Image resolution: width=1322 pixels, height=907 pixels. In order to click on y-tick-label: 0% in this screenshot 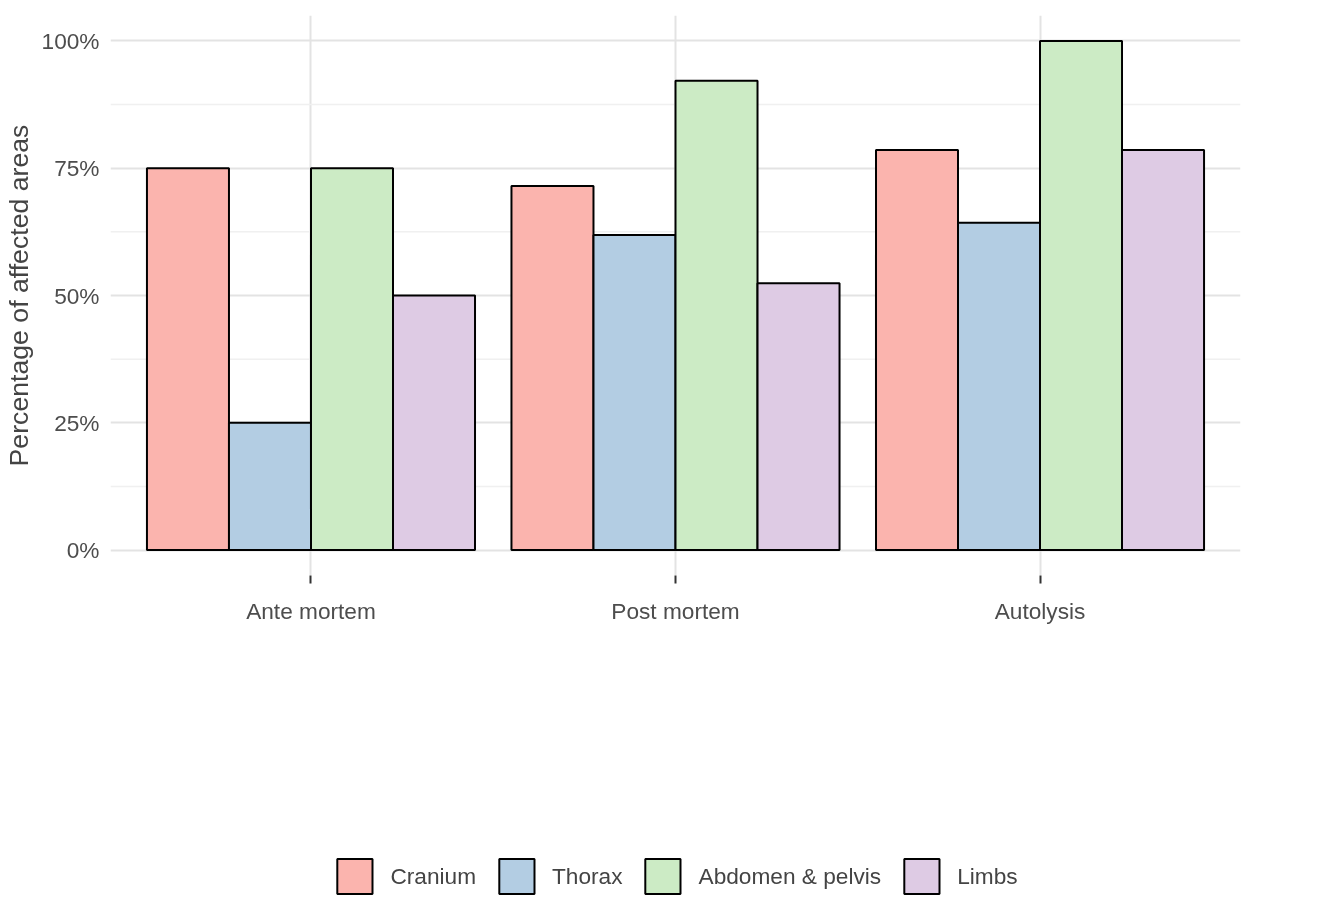, I will do `click(83, 550)`.